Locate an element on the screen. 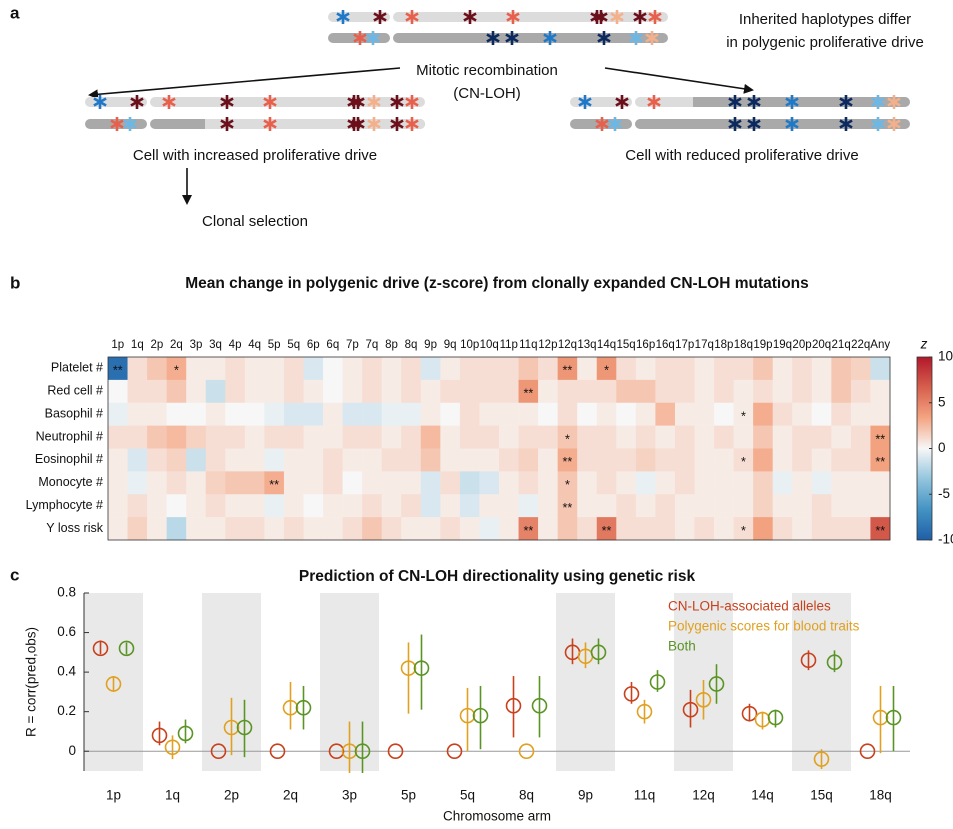 The image size is (953, 829). colorbar-label: z is located at coordinates (924, 344).